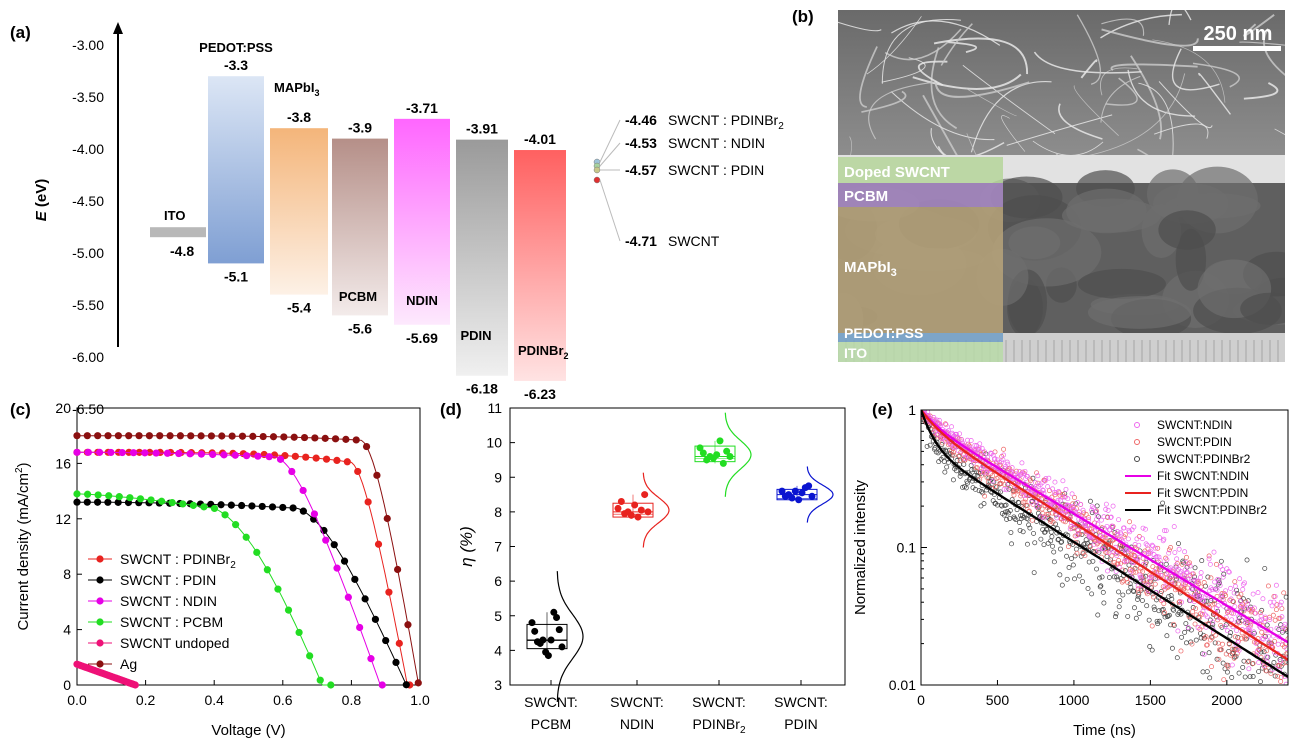  Describe the element at coordinates (641, 120) in the screenshot. I see `swcnt-level-value: -4.46` at that location.